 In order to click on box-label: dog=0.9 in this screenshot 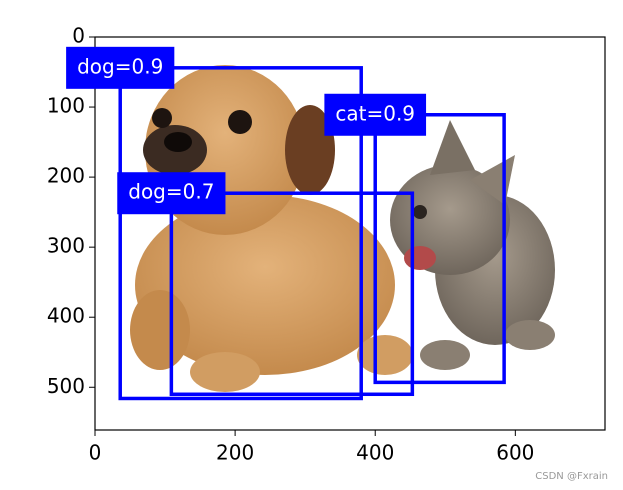, I will do `click(120, 66)`.